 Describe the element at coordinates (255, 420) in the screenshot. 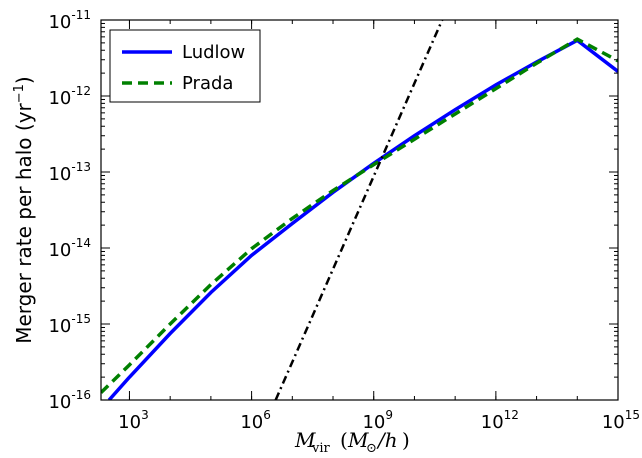

I see `x-tick-label: 10⁶` at that location.